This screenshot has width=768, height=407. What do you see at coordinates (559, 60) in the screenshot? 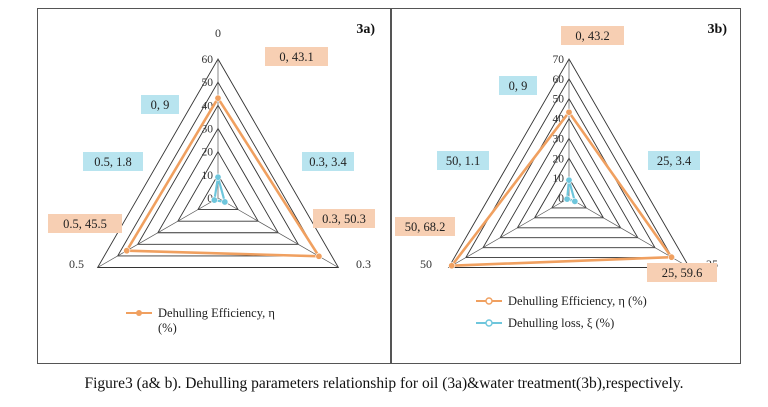
I see `tick-label: 70` at bounding box center [559, 60].